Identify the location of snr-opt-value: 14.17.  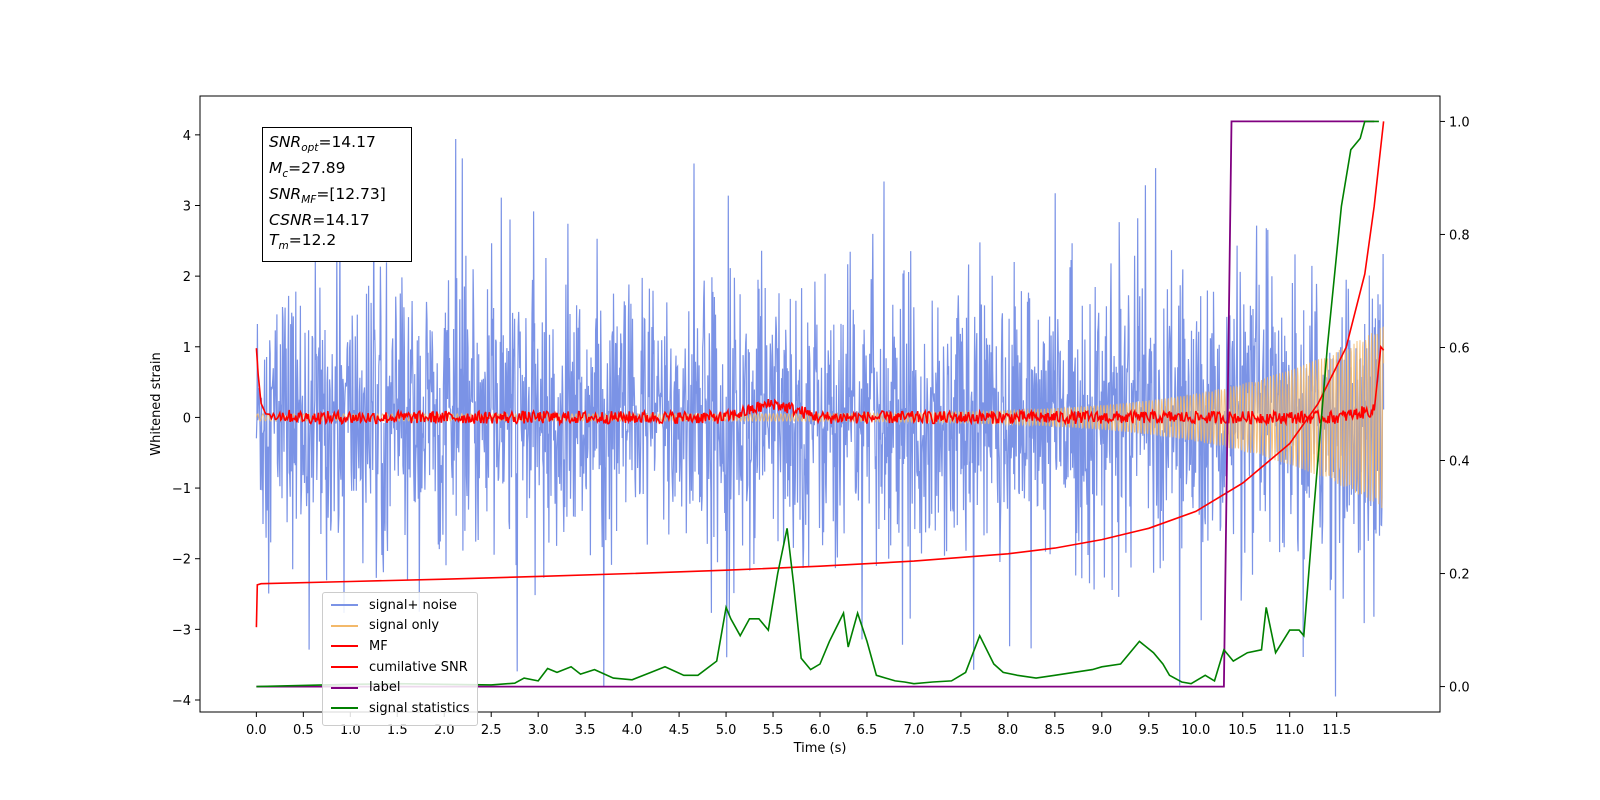
(353, 142).